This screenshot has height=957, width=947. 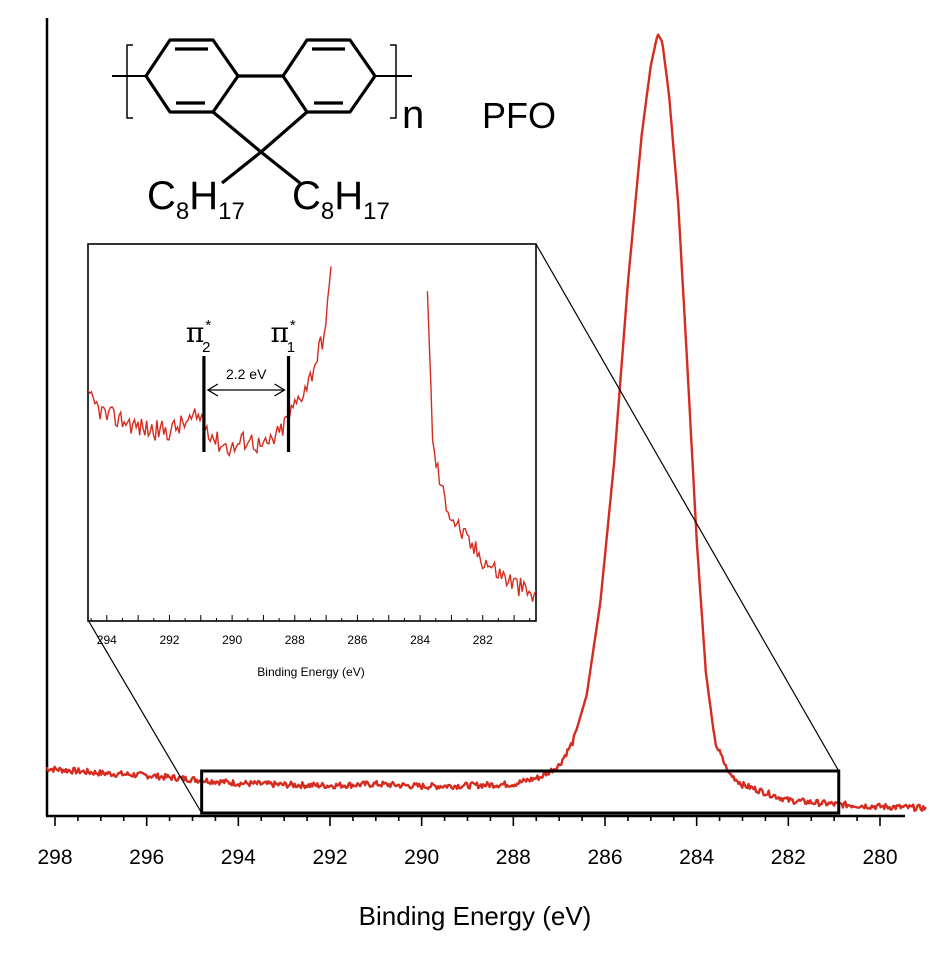 What do you see at coordinates (169, 640) in the screenshot?
I see `inset-x-tick-label: 292` at bounding box center [169, 640].